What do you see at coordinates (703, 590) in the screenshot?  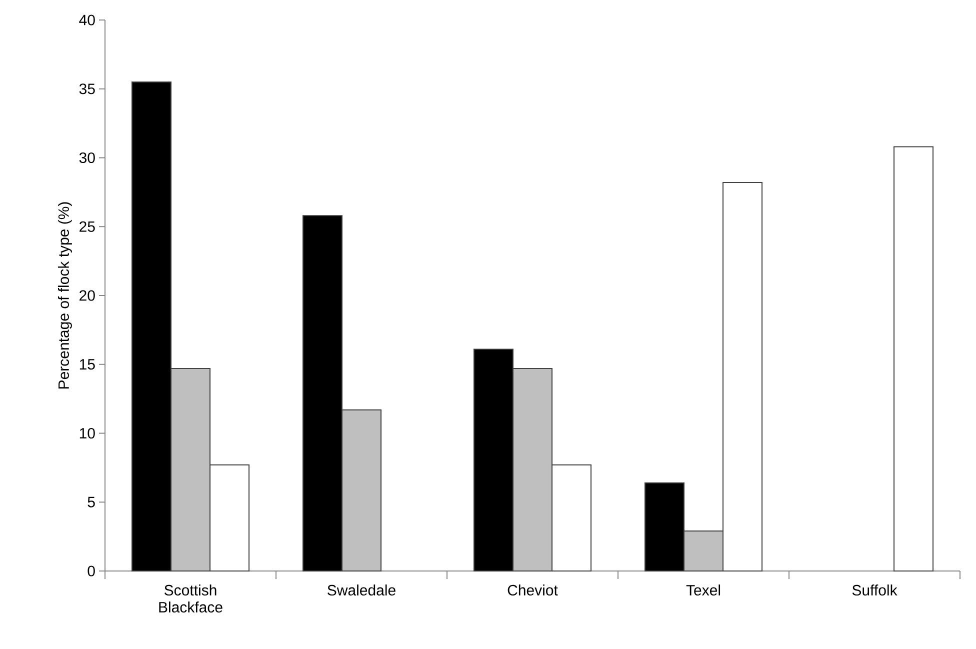 I see `x-tick-label: Texel` at bounding box center [703, 590].